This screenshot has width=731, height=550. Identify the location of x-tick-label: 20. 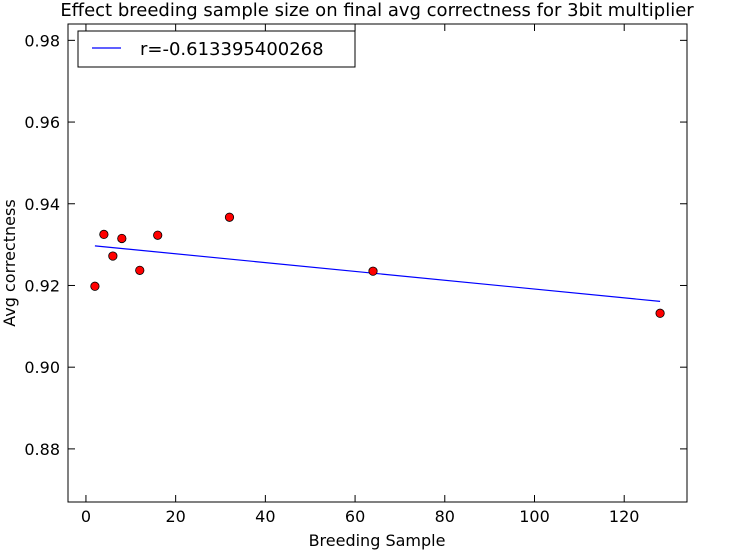
(175, 516).